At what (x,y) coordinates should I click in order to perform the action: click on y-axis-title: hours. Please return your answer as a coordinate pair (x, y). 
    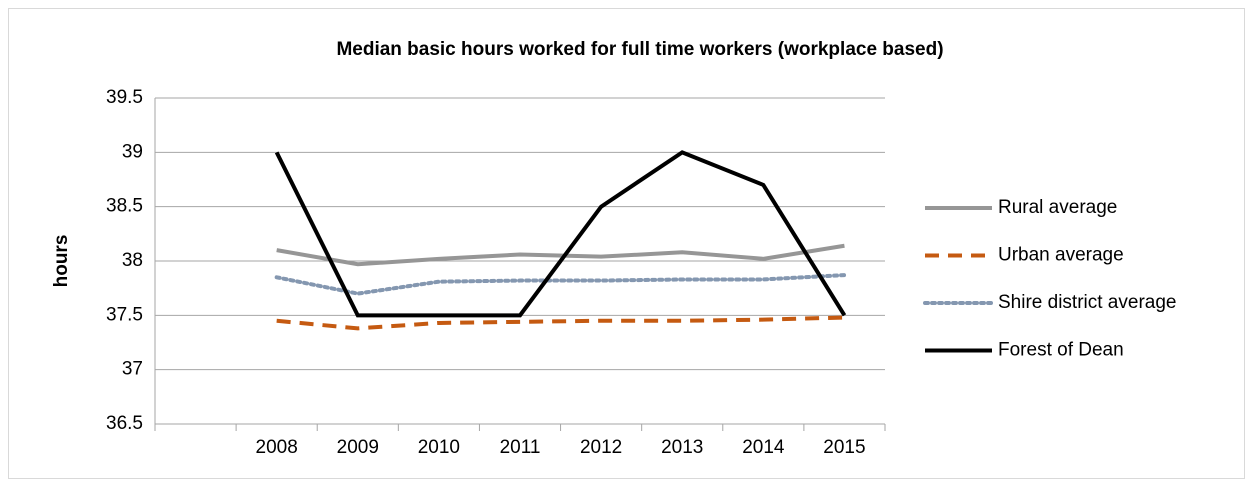
    Looking at the image, I should click on (61, 261).